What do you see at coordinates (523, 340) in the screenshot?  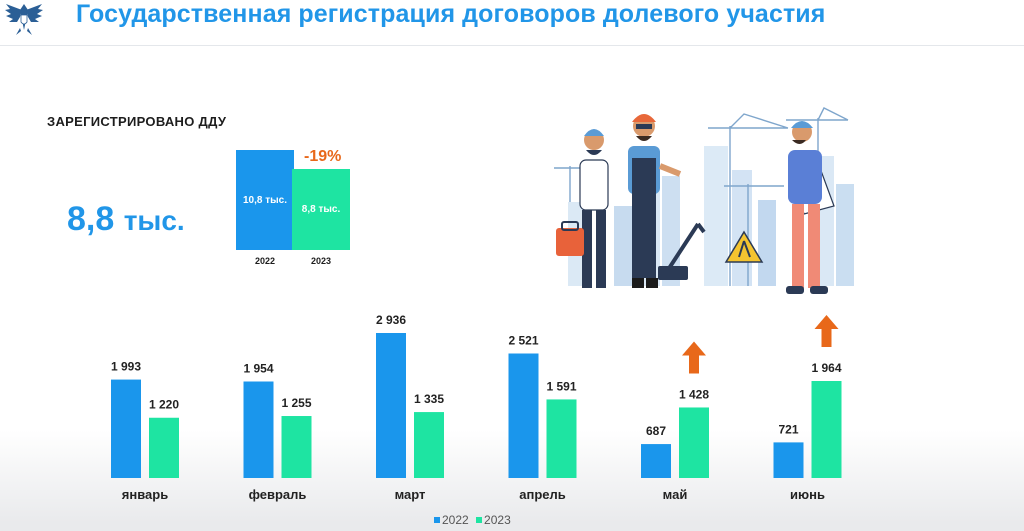 I see `value-label-2022-4: 2 521` at bounding box center [523, 340].